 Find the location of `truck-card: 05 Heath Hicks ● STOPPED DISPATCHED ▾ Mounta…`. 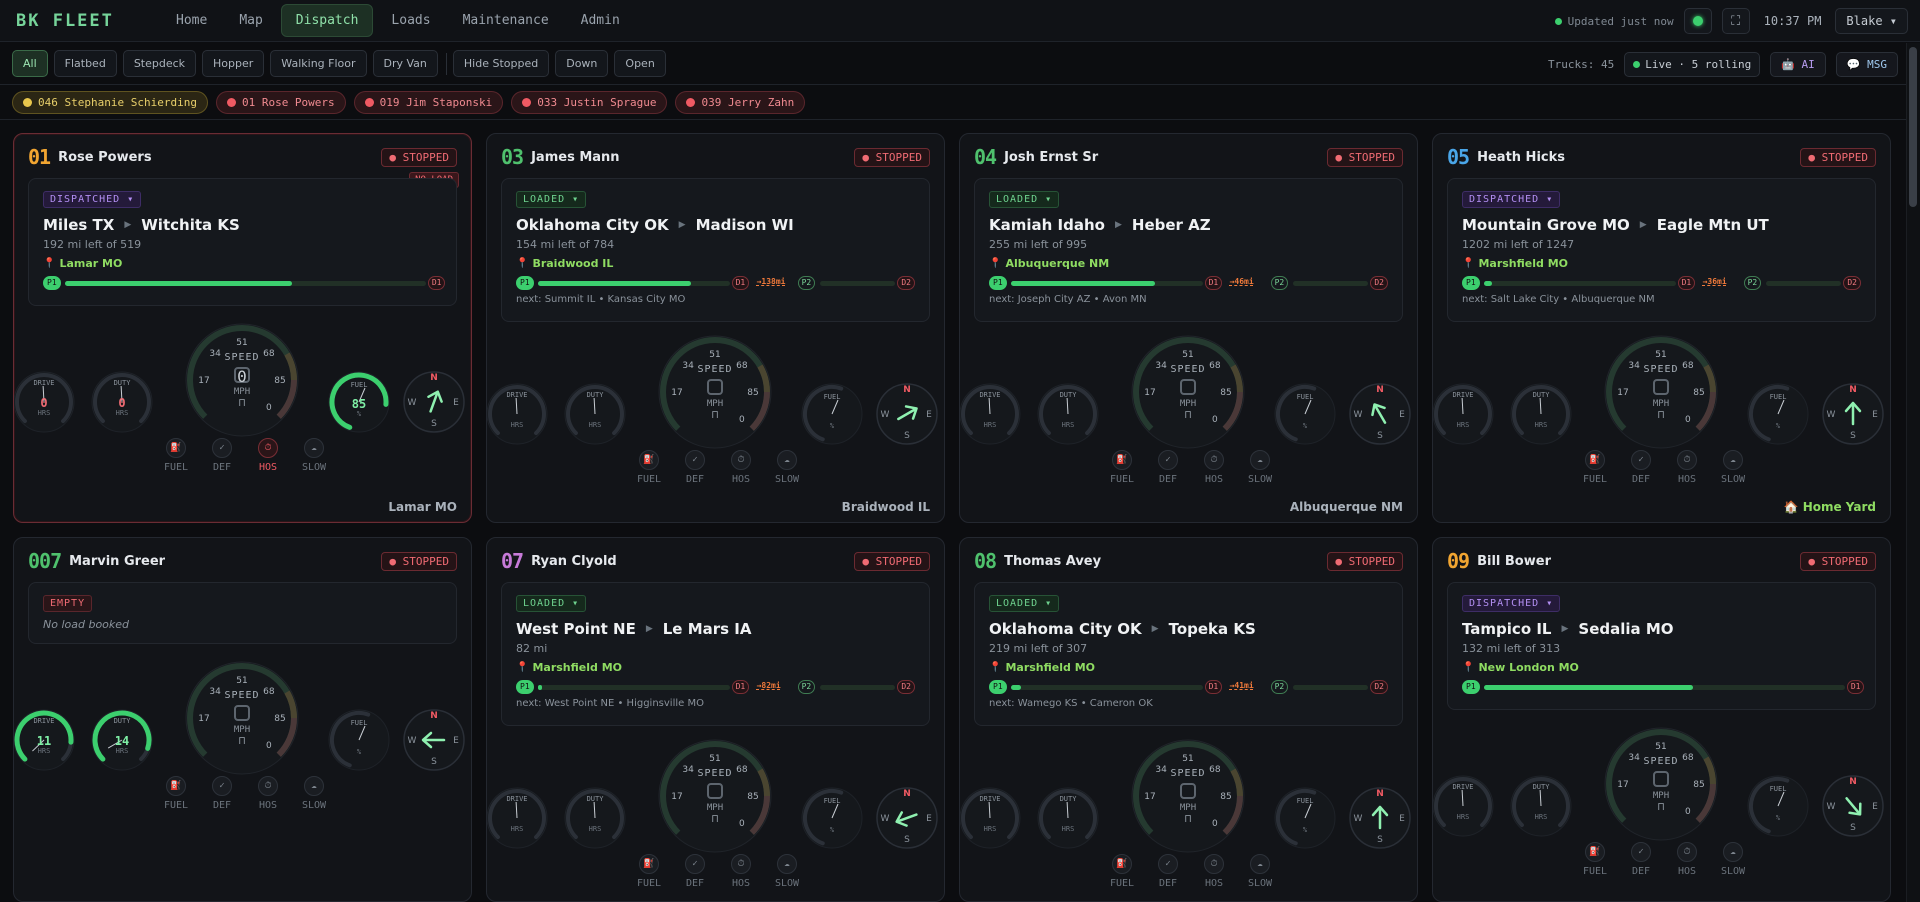

truck-card: 05 Heath Hicks ● STOPPED DISPATCHED ▾ Mounta… is located at coordinates (1661, 328).